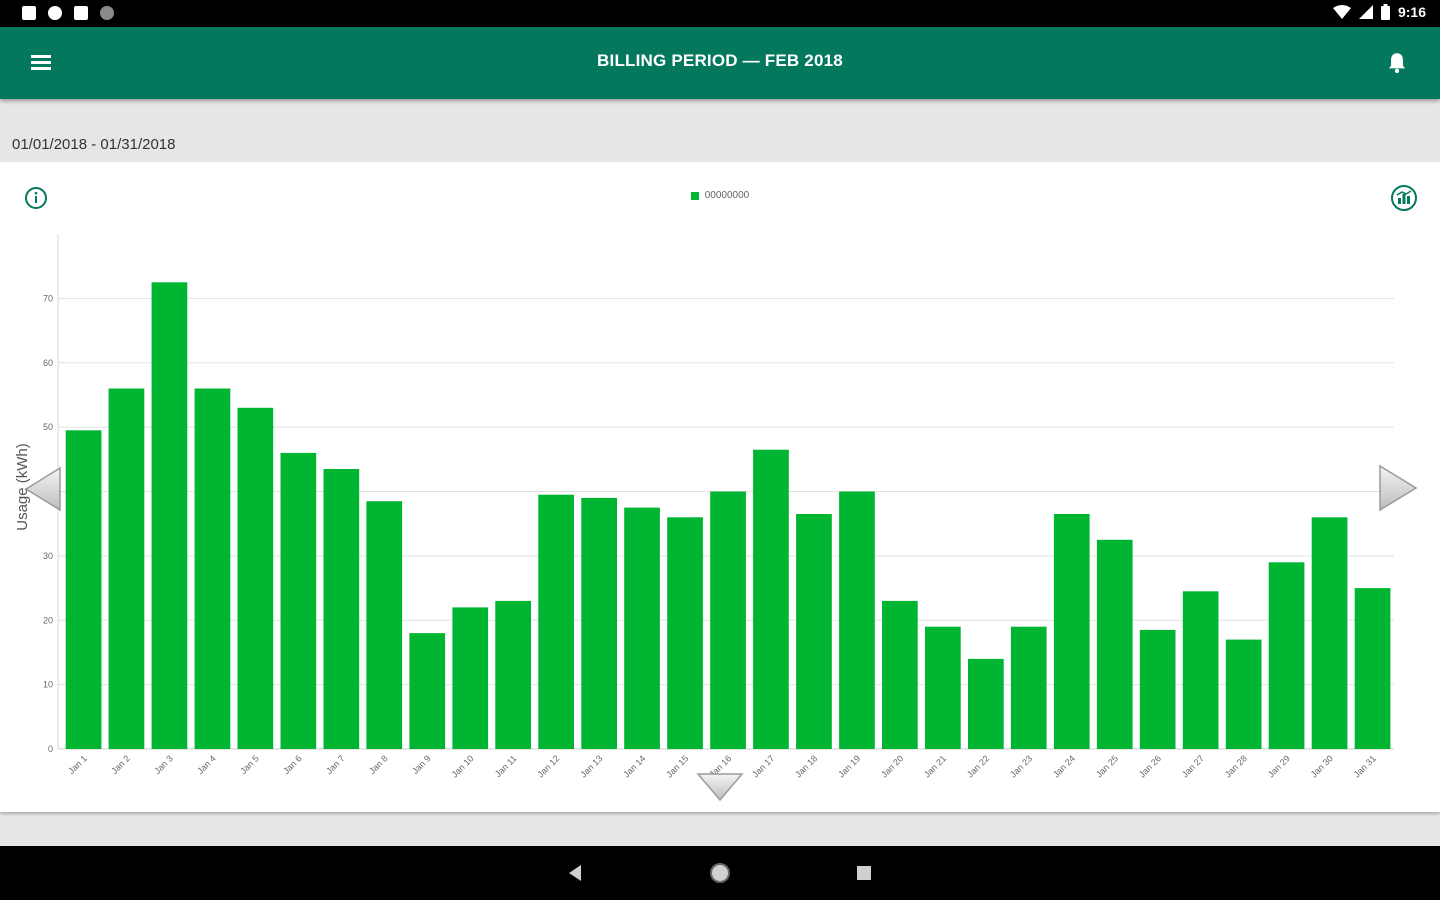 The image size is (1440, 900). What do you see at coordinates (163, 764) in the screenshot?
I see `x-tick-label: Jan 3` at bounding box center [163, 764].